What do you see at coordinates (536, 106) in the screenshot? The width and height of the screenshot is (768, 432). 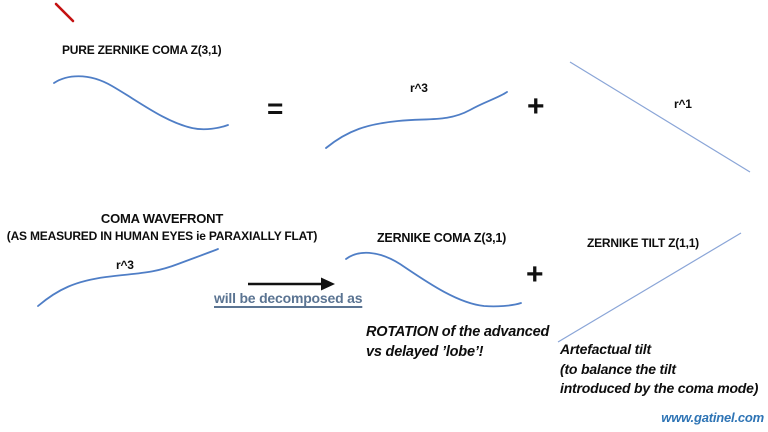 I see `plus-sign-top: +` at bounding box center [536, 106].